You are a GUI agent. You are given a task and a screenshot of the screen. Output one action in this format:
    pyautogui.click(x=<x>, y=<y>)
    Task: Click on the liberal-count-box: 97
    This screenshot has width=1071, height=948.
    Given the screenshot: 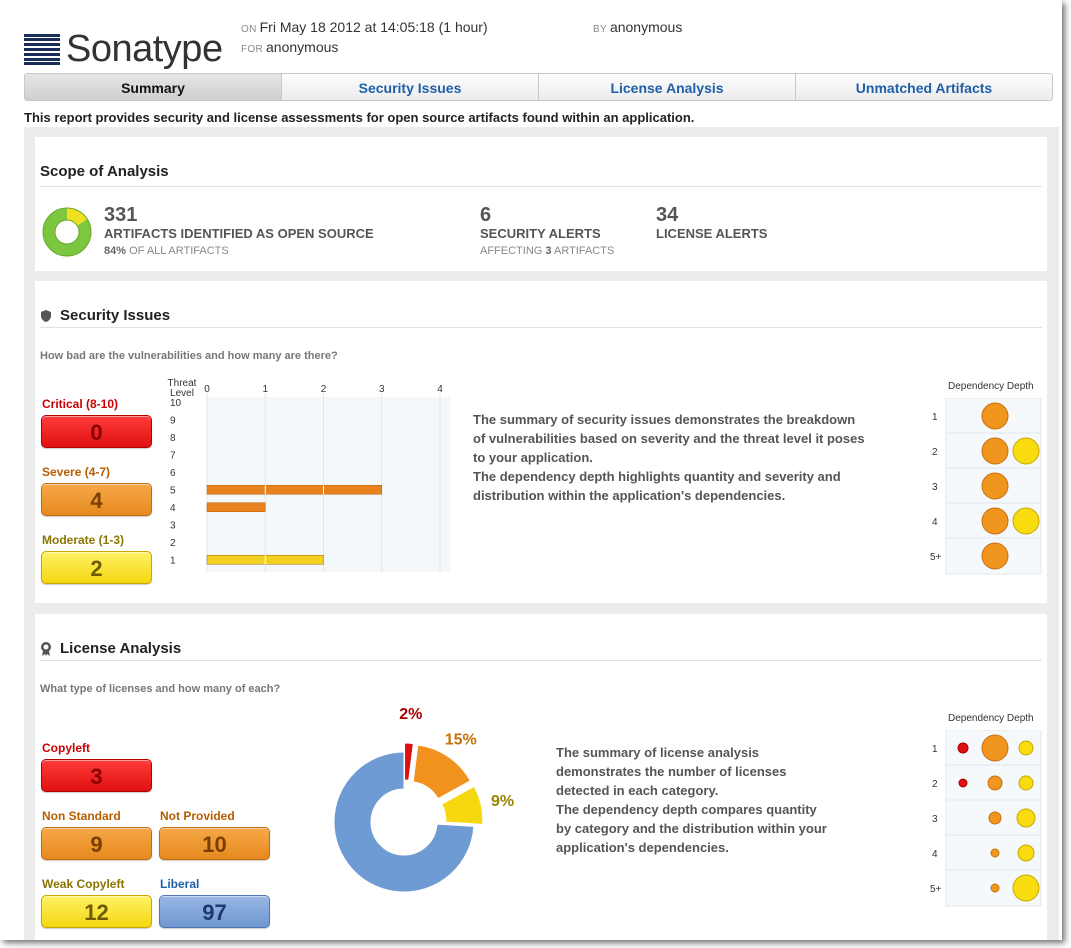 What is the action you would take?
    pyautogui.click(x=214, y=911)
    